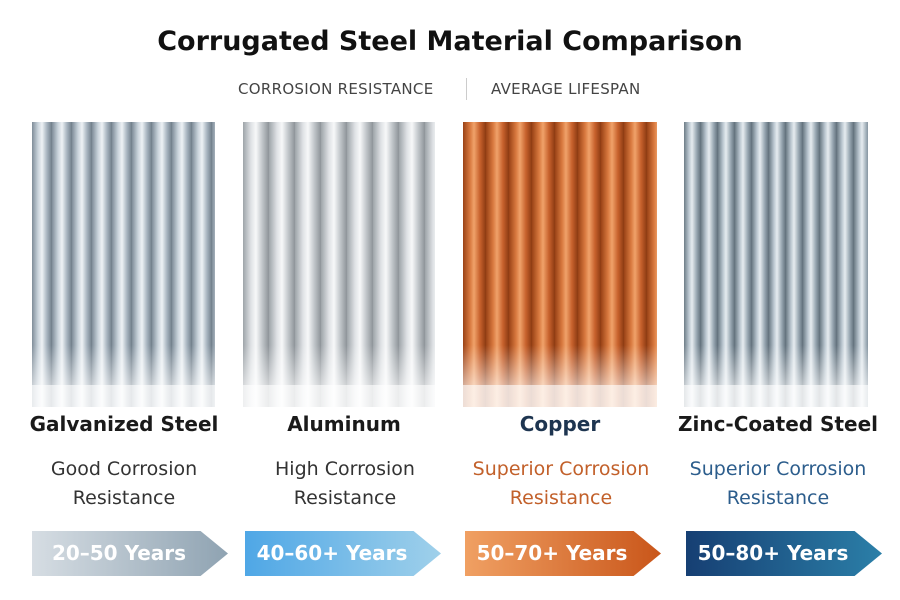 This screenshot has height=600, width=900. What do you see at coordinates (343, 553) in the screenshot?
I see `lifespan-arrow: 40–60+ Years` at bounding box center [343, 553].